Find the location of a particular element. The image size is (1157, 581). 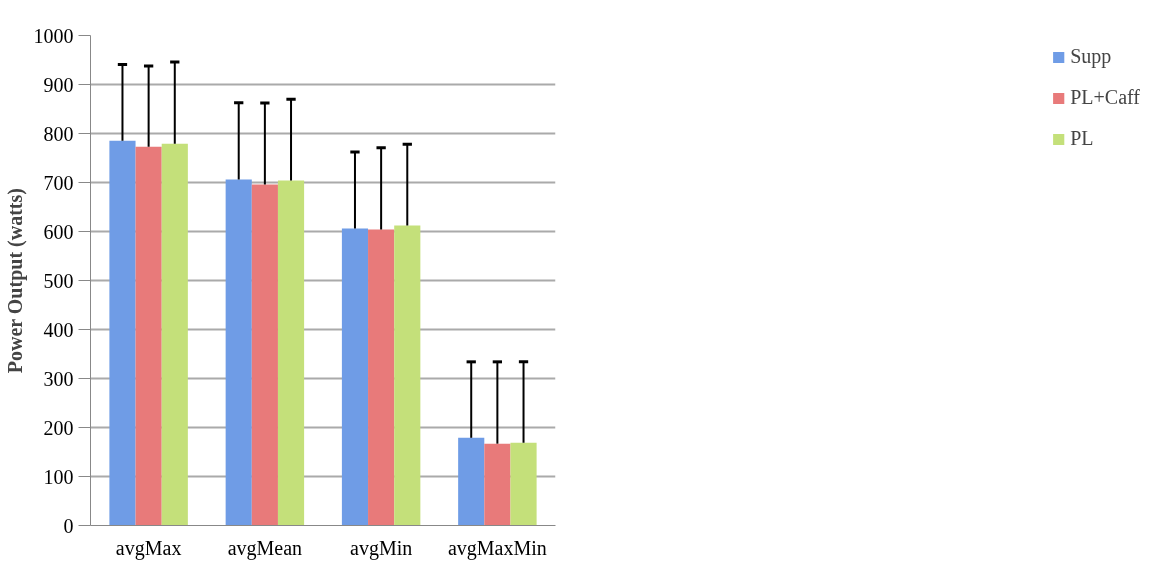

y-tick-label: 100 is located at coordinates (58, 476).